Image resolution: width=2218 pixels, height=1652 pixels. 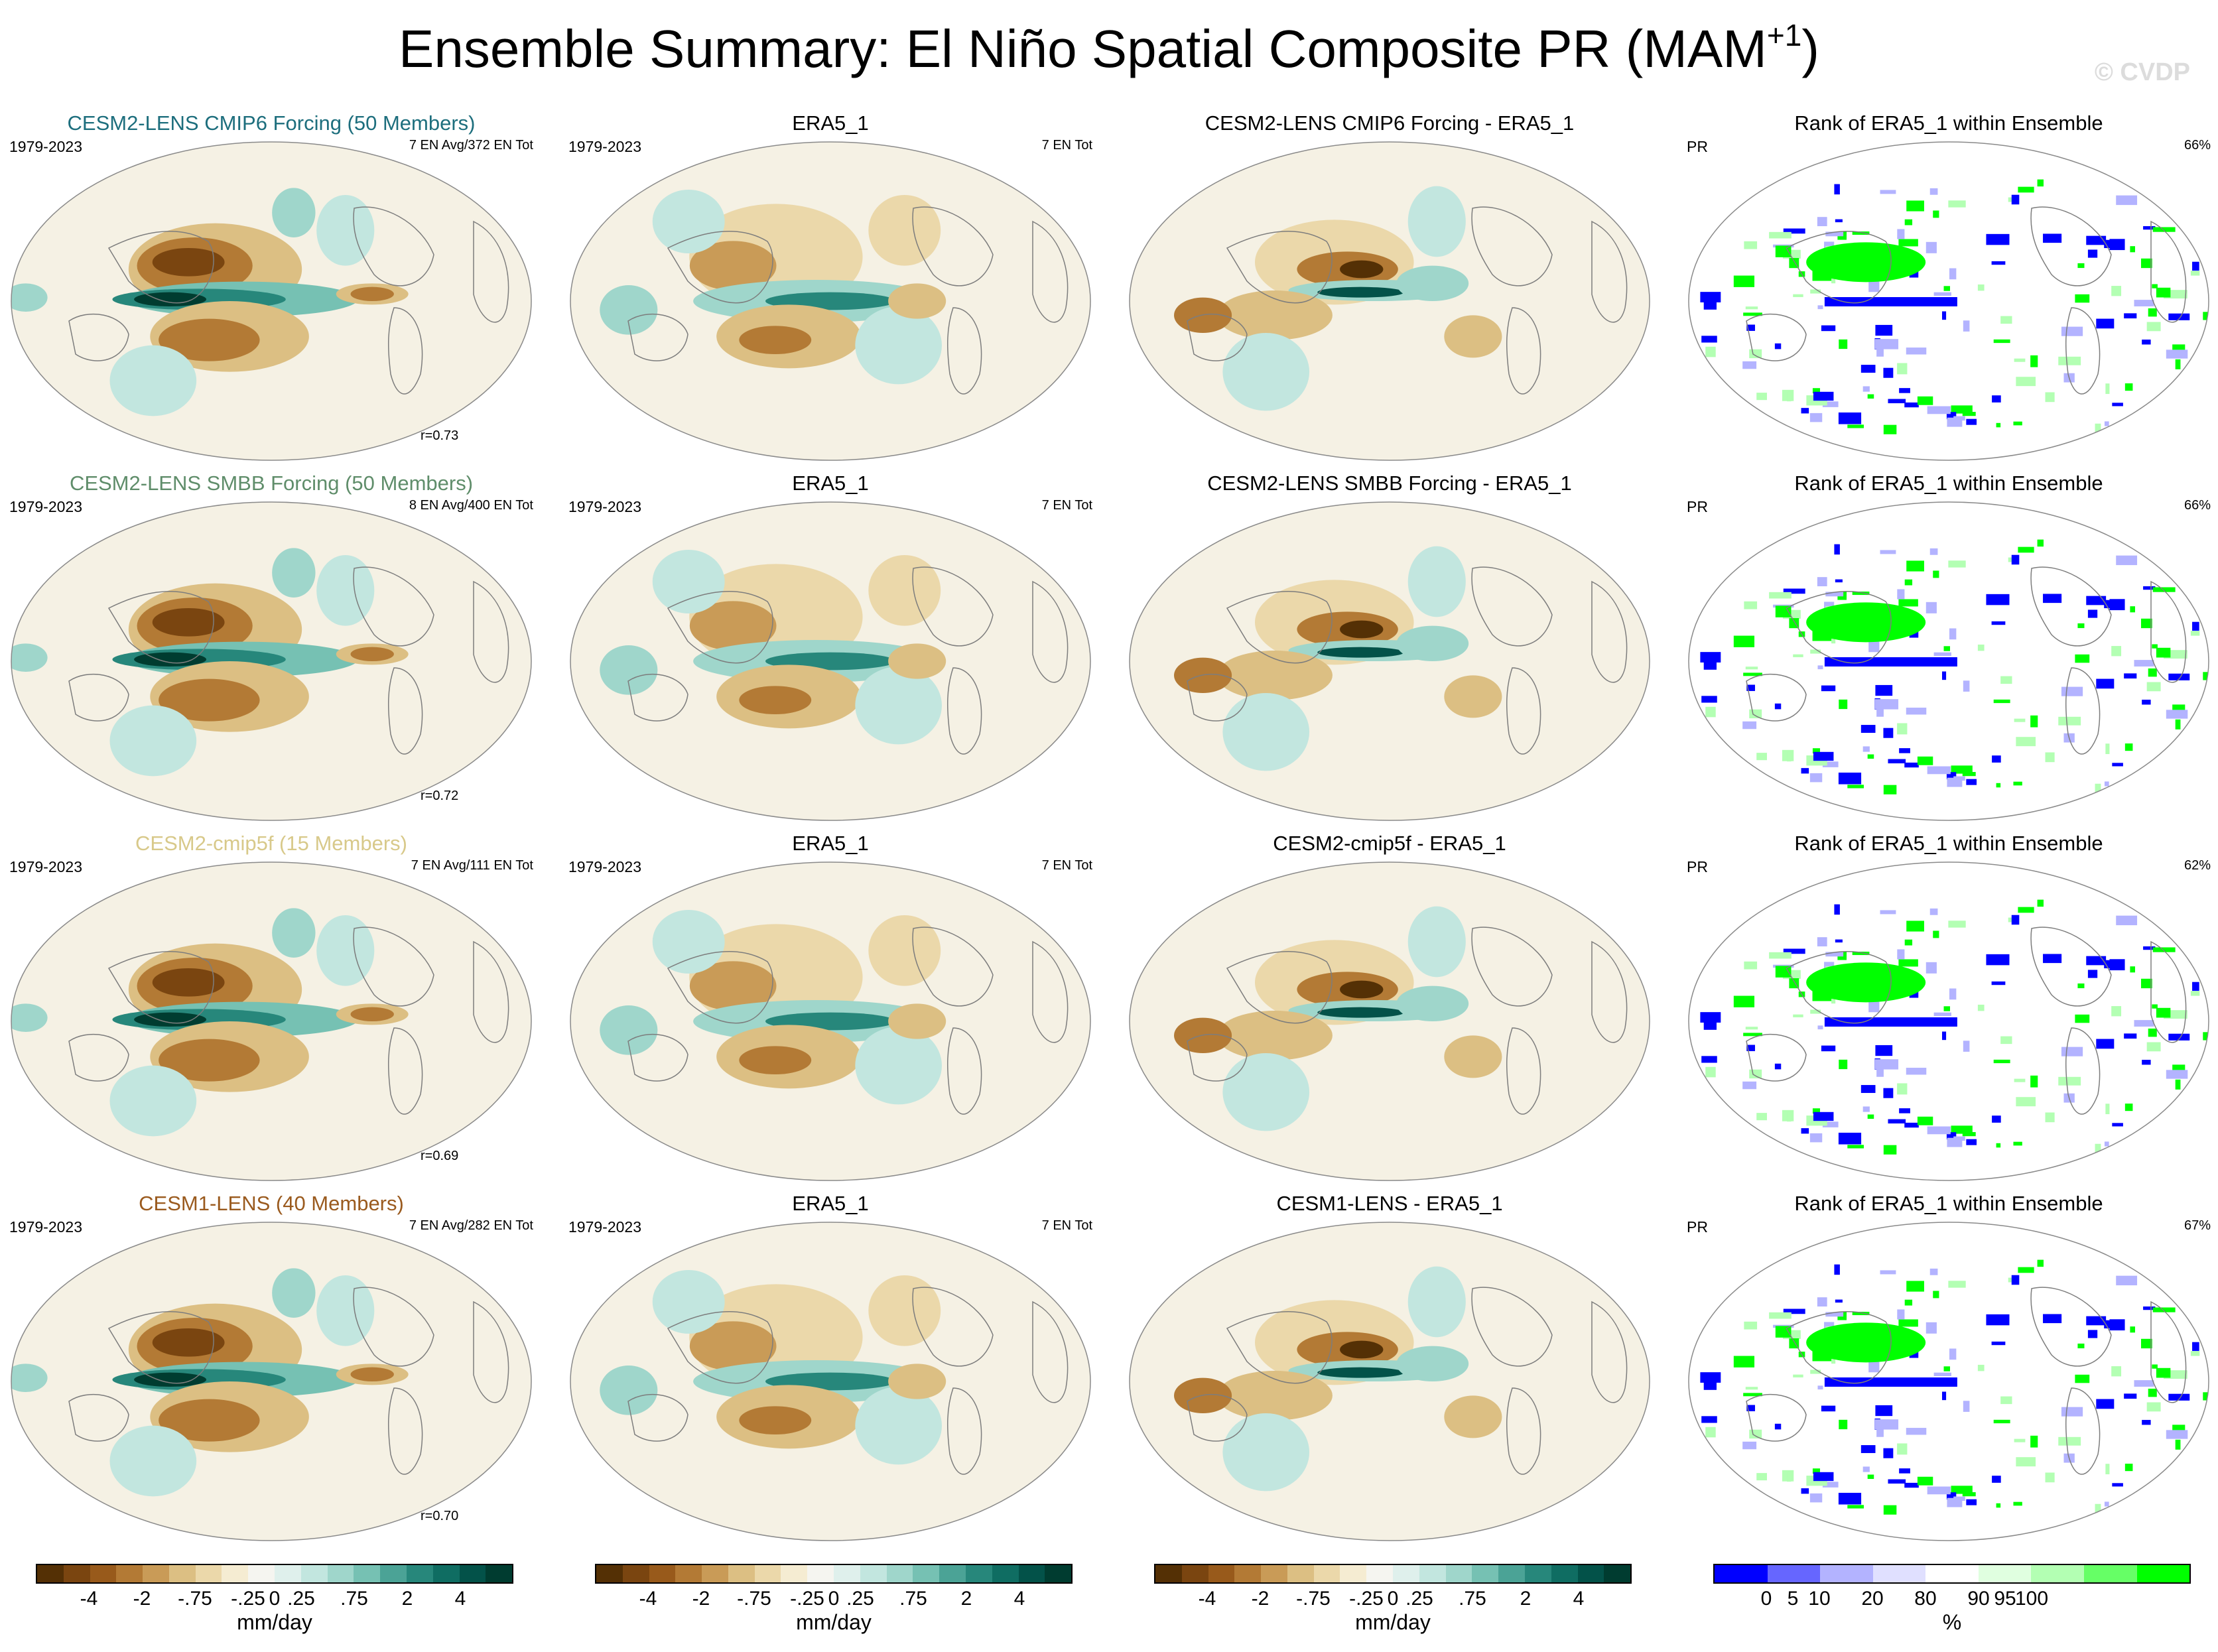 I want to click on cvdp-watermark: © CVDP, so click(x=2142, y=72).